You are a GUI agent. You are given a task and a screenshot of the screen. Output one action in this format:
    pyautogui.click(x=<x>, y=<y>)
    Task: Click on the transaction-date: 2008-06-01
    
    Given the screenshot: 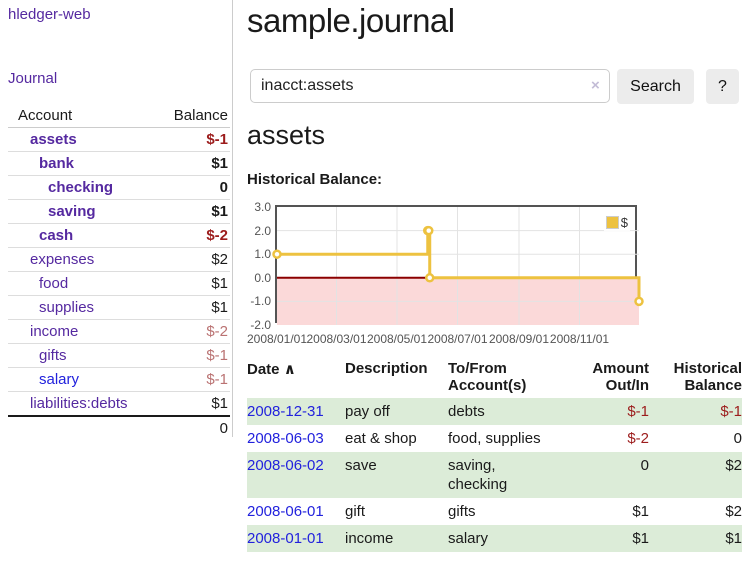 What is the action you would take?
    pyautogui.click(x=296, y=511)
    